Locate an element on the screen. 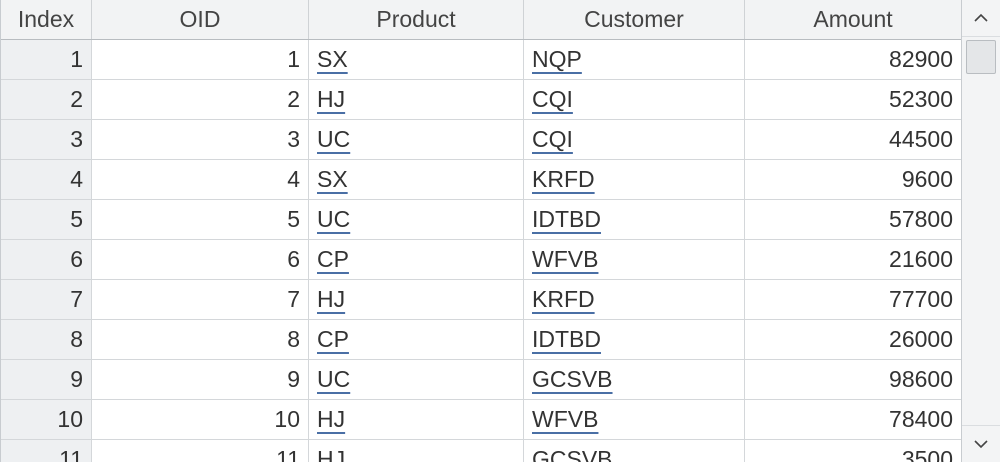  cell-oid: 4 is located at coordinates (200, 179).